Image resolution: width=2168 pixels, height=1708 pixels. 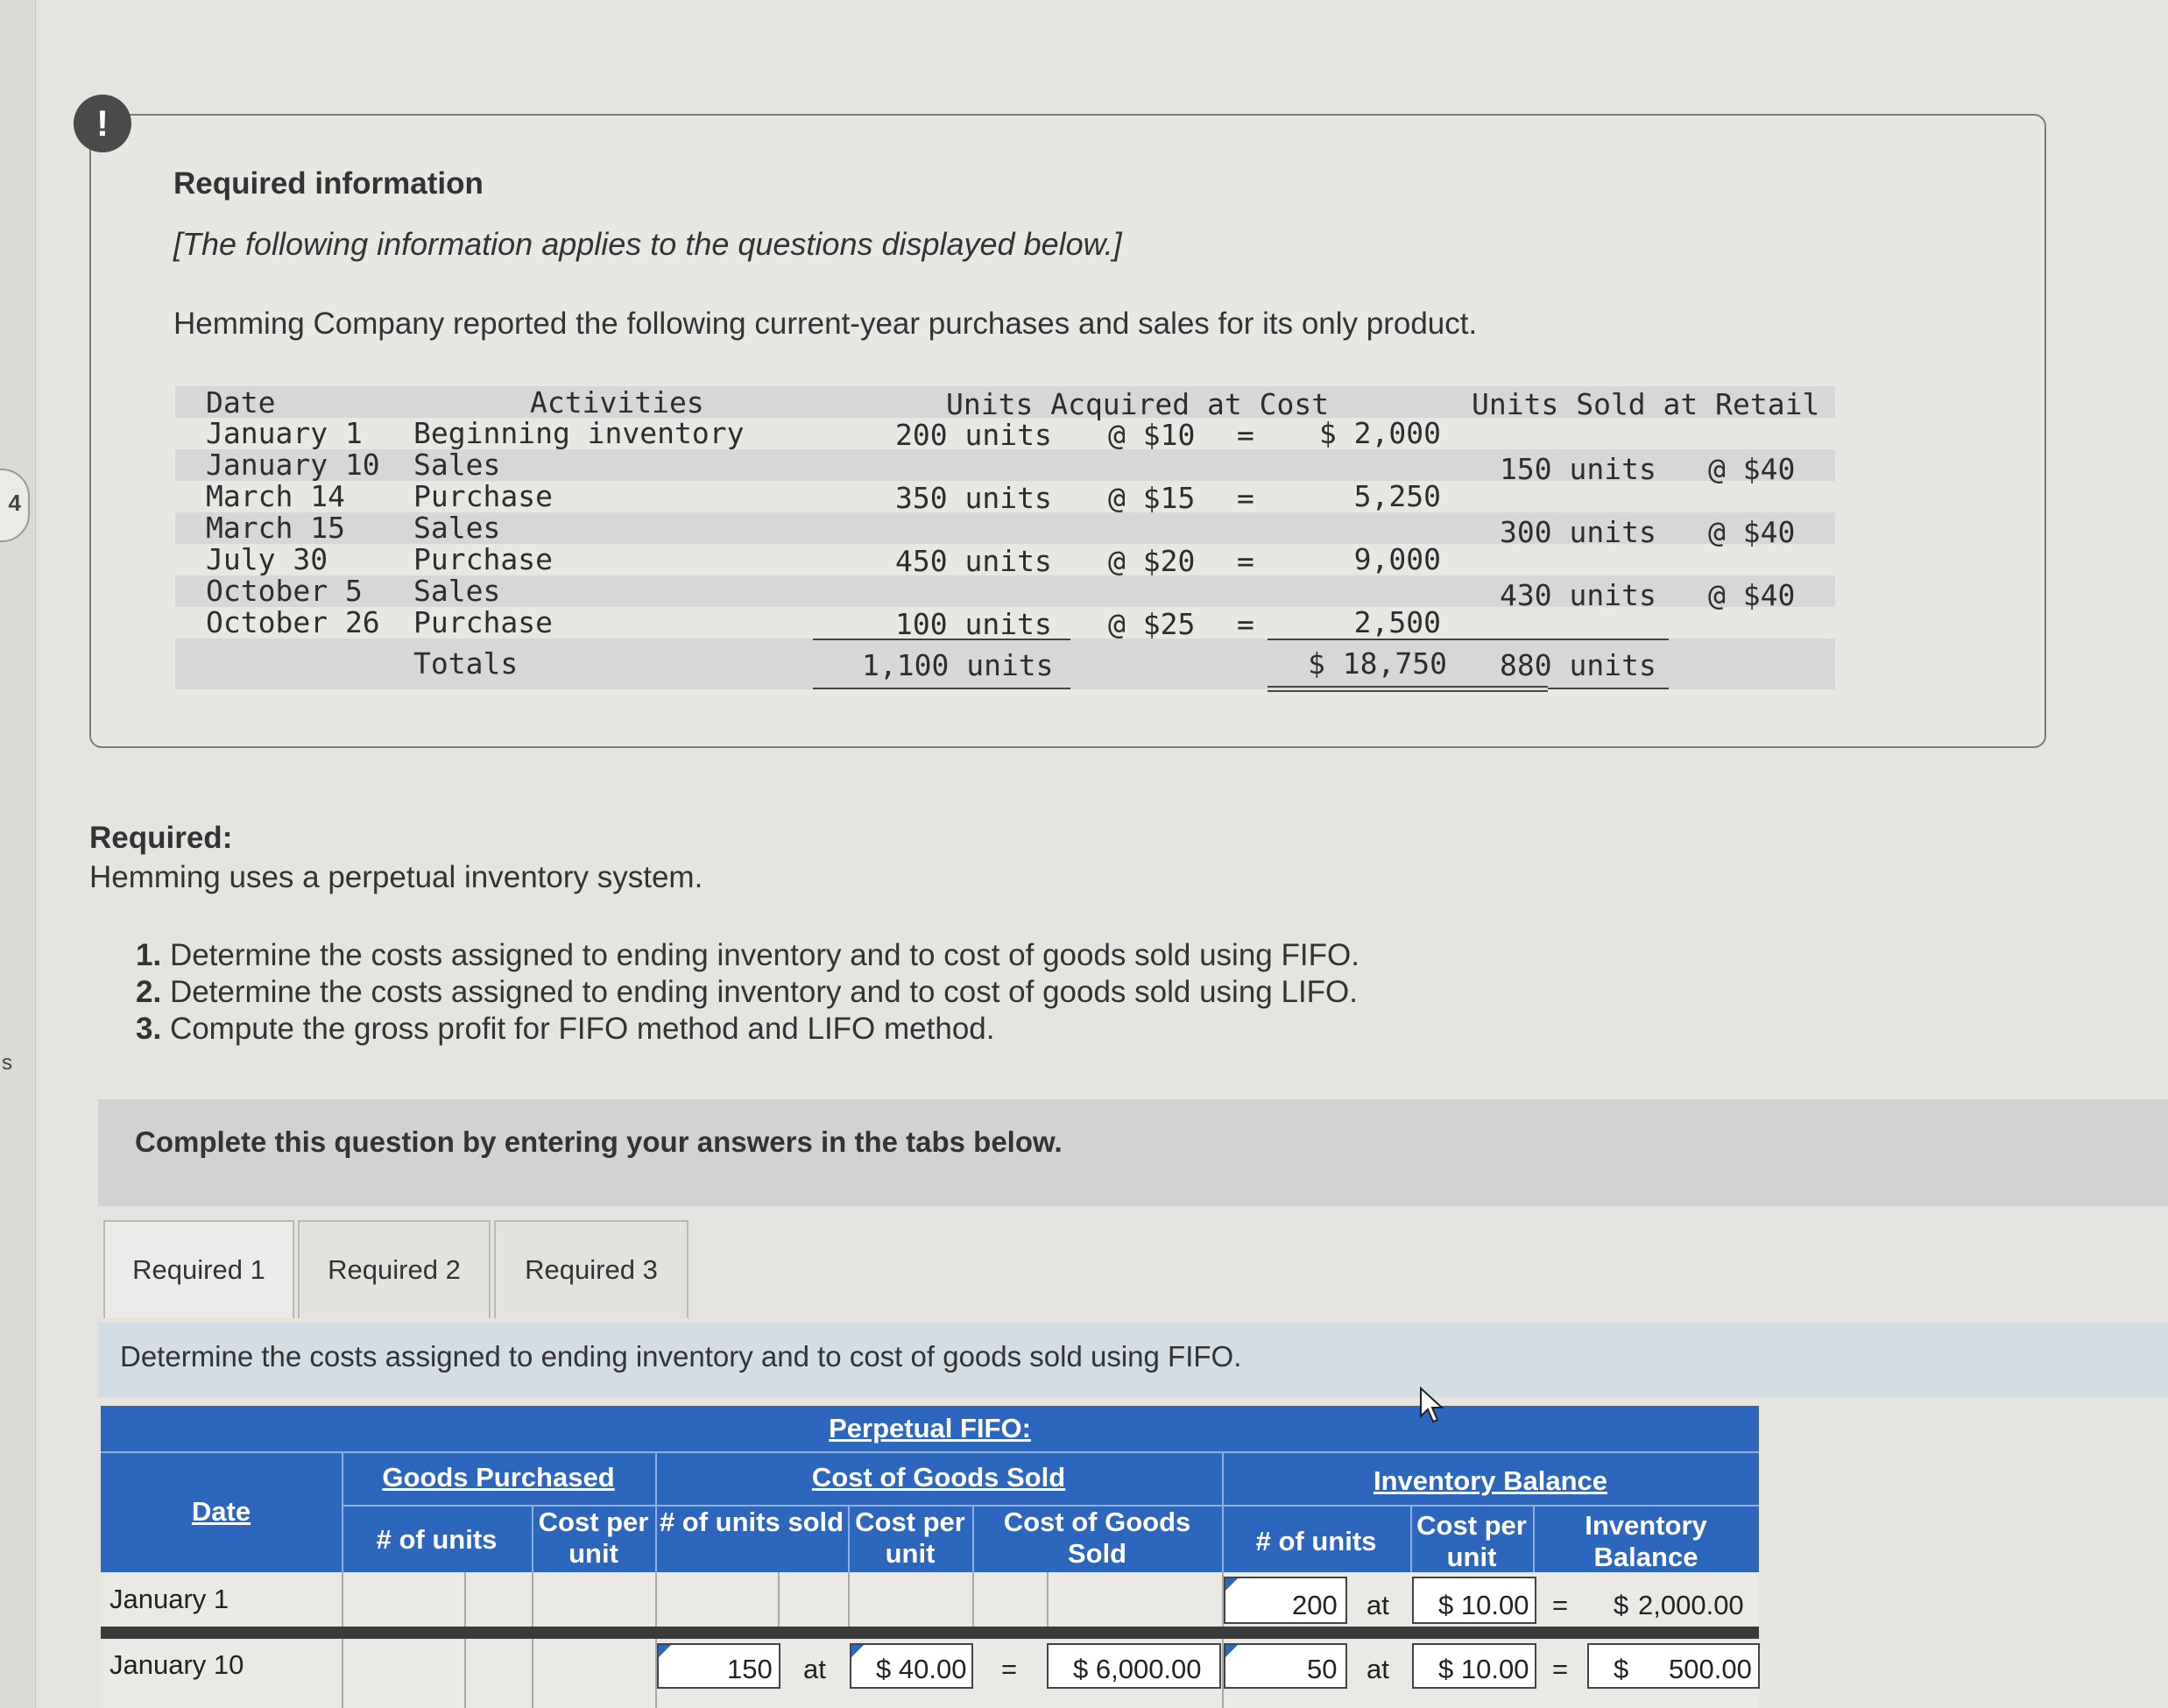 I want to click on fifo-title: Perpetual FIFO:, so click(x=930, y=1428).